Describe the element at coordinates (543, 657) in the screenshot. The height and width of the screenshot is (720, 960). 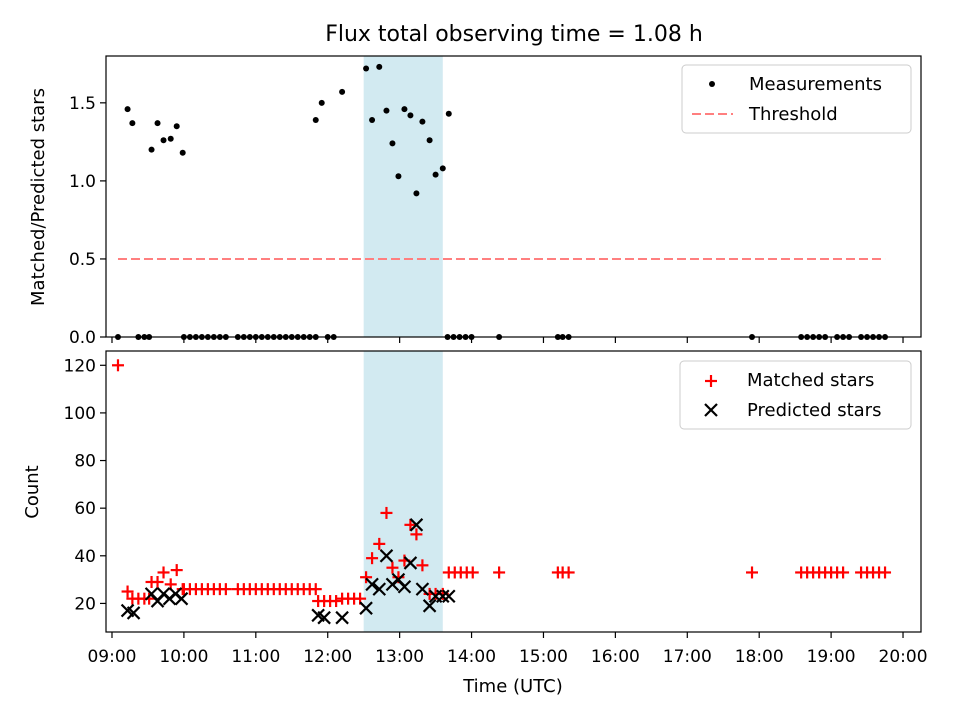
I see `x-tick-label: 15:00` at that location.